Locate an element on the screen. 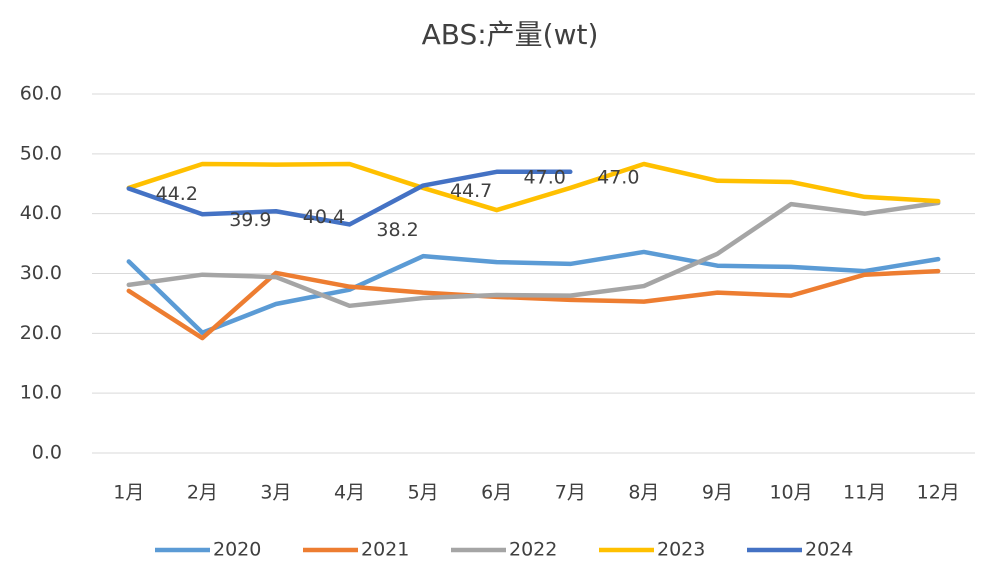 The image size is (989, 567). y-tick-label: 0.0 is located at coordinates (47, 453).